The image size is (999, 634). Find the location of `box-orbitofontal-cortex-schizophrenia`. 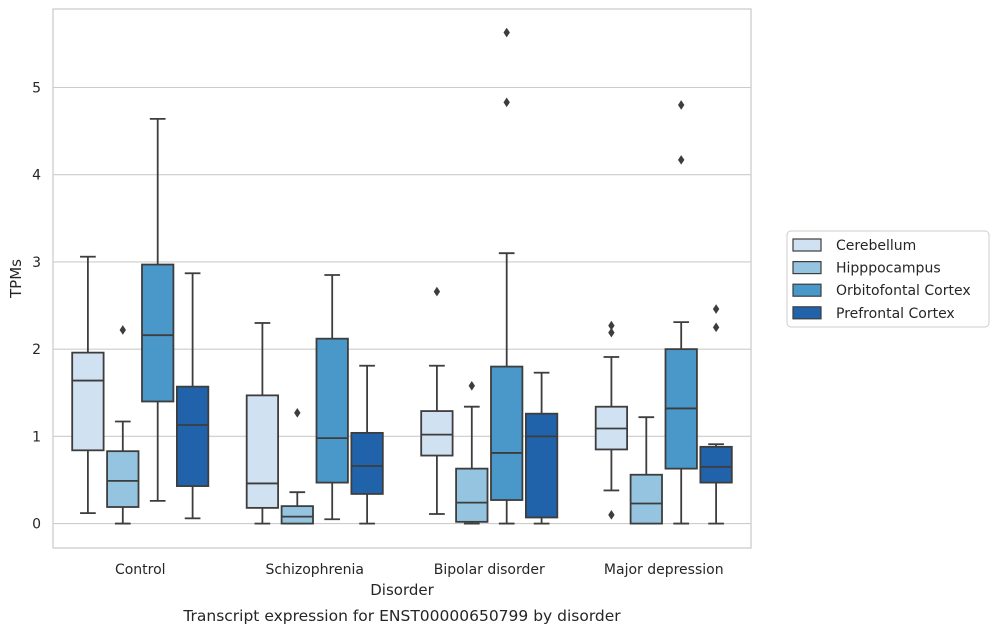

box-orbitofontal-cortex-schizophrenia is located at coordinates (332, 397).